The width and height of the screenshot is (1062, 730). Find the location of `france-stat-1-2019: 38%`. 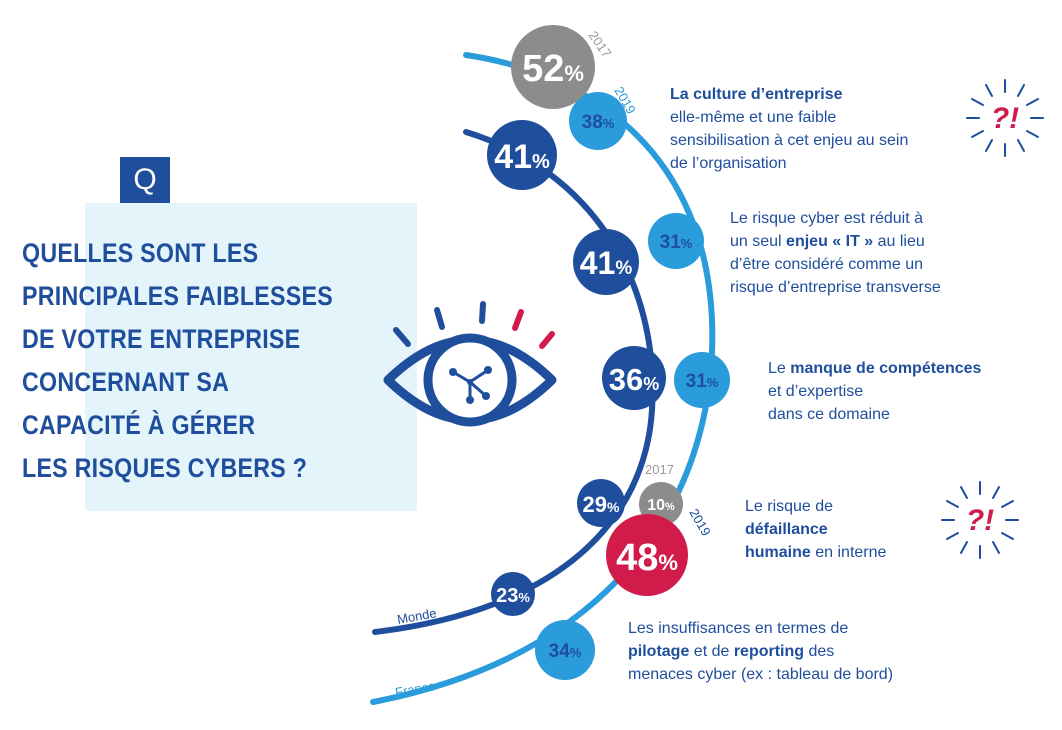

france-stat-1-2019: 38% is located at coordinates (598, 121).